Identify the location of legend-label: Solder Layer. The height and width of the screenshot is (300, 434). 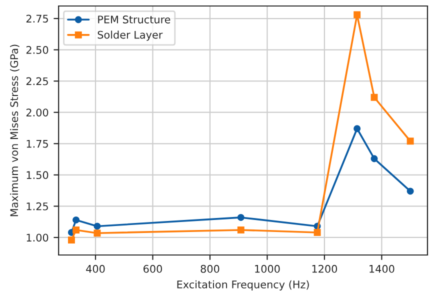
(130, 35).